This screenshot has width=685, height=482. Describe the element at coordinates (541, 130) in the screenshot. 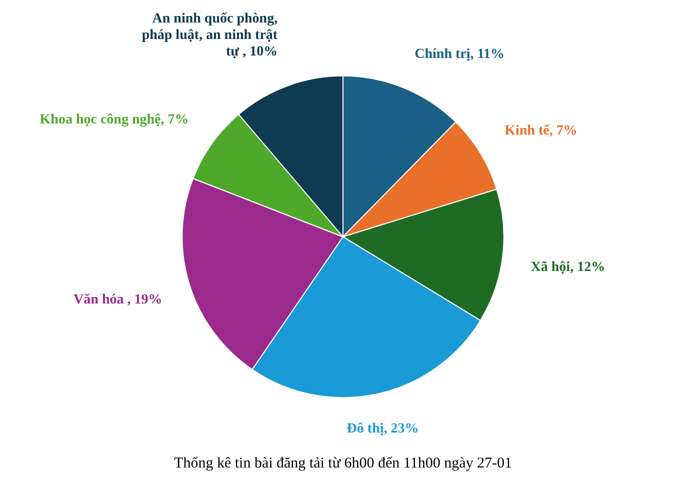

I see `slice-label: Kinh tế, 7%` at that location.